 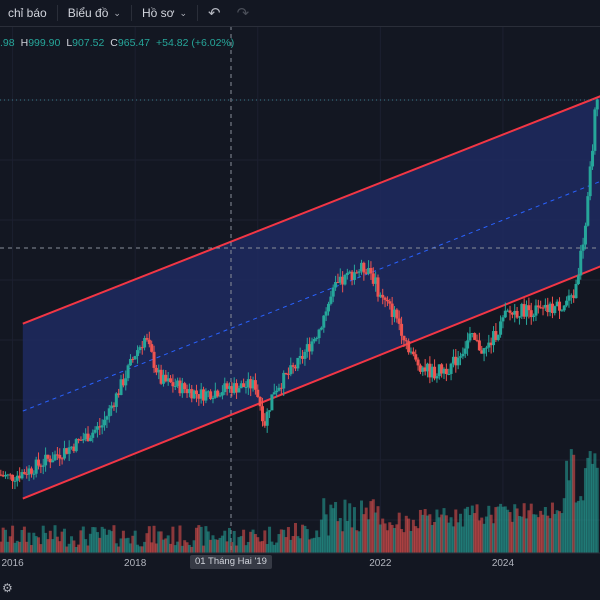 I want to click on settings-icon: ⚙, so click(x=7, y=588).